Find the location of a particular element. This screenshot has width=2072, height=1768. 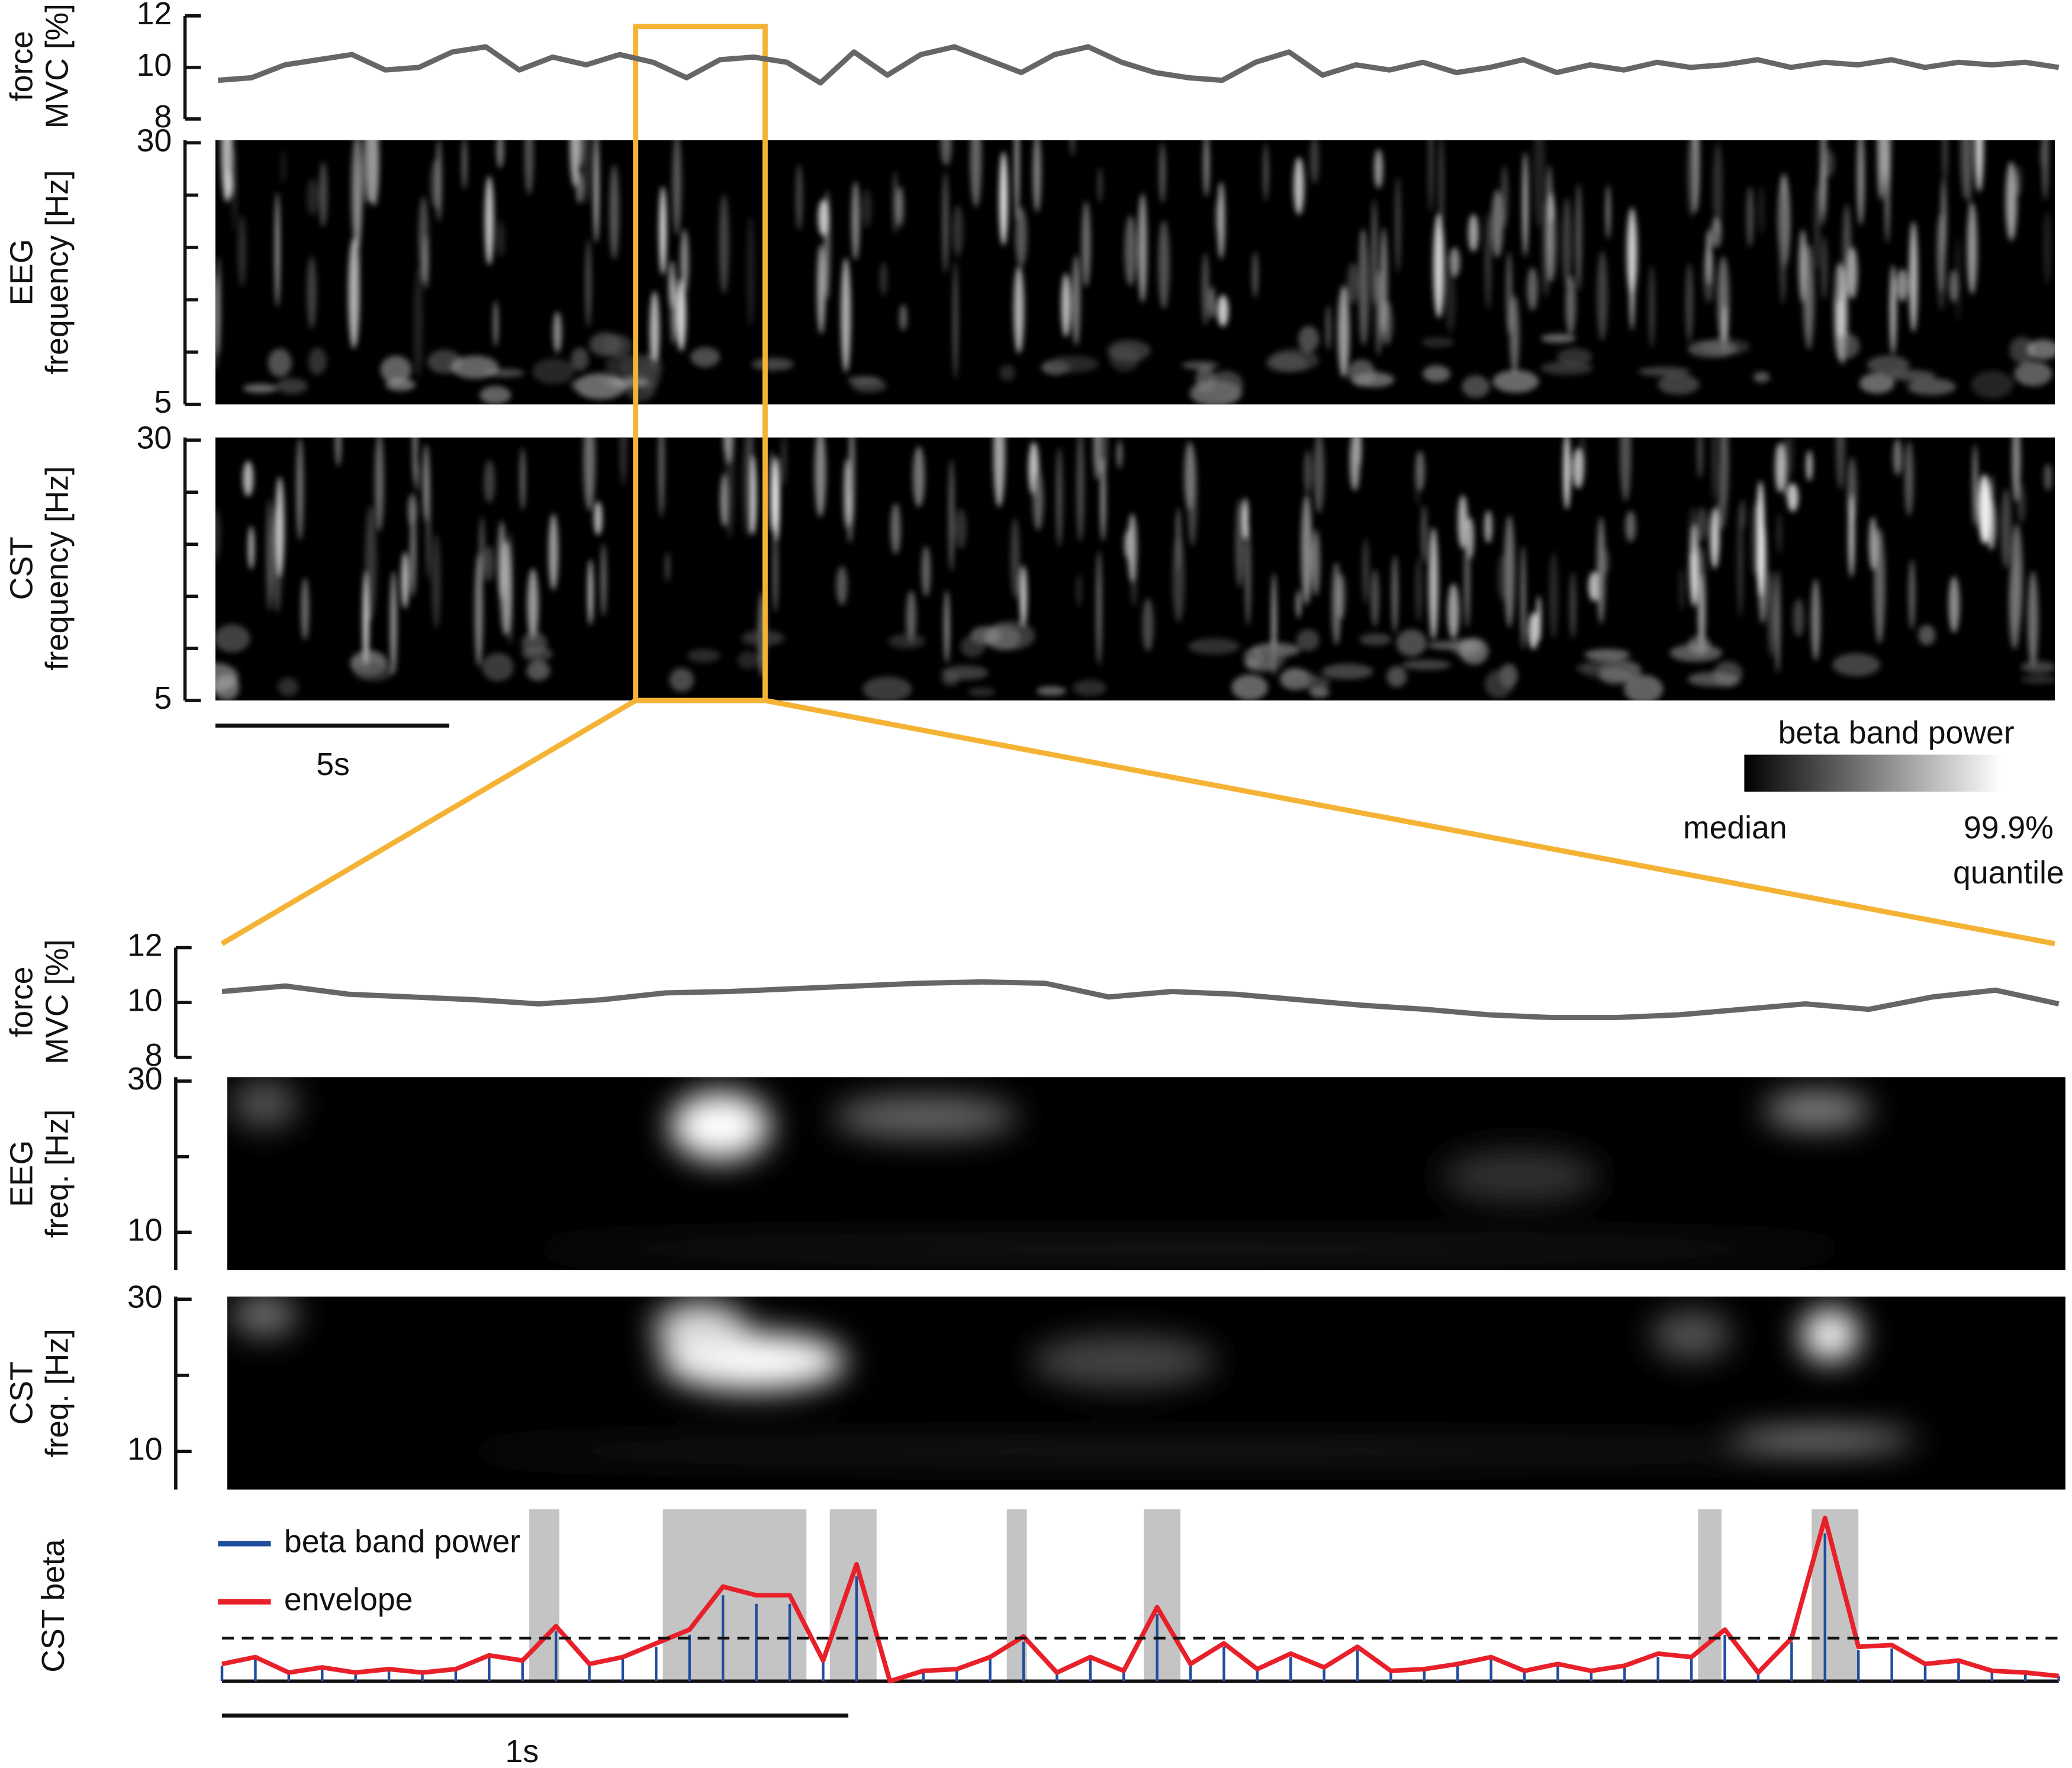

y-axis-label: freq. [Hz] is located at coordinates (57, 1174).